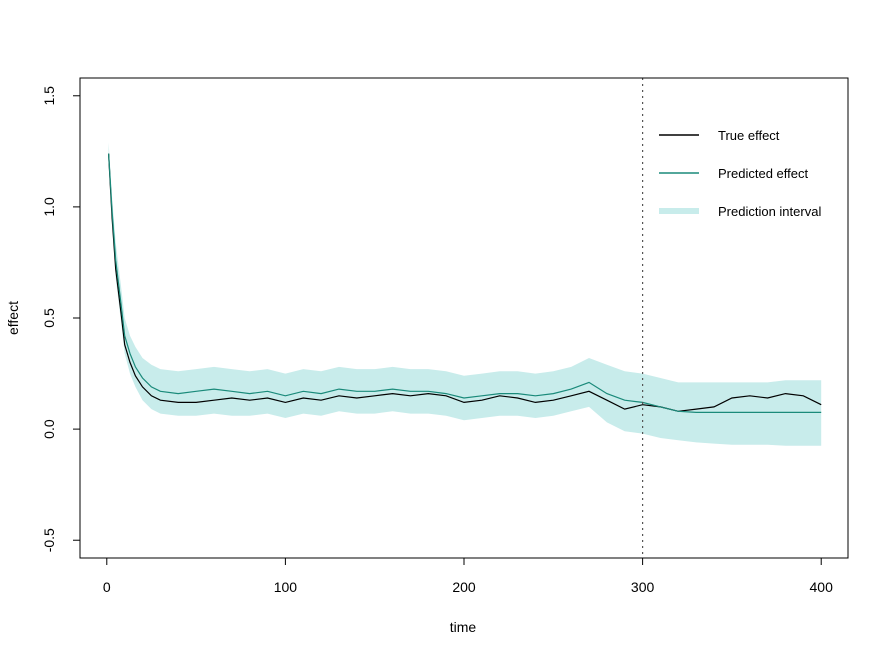  Describe the element at coordinates (822, 587) in the screenshot. I see `x-tick-label: 400` at that location.